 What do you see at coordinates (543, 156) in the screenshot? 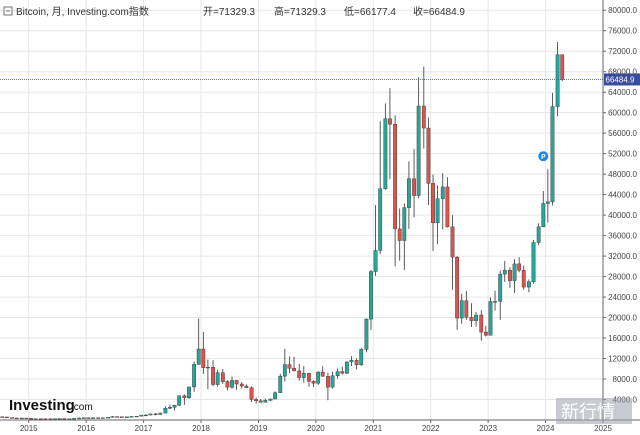
I see `p-event-icon: P` at bounding box center [543, 156].